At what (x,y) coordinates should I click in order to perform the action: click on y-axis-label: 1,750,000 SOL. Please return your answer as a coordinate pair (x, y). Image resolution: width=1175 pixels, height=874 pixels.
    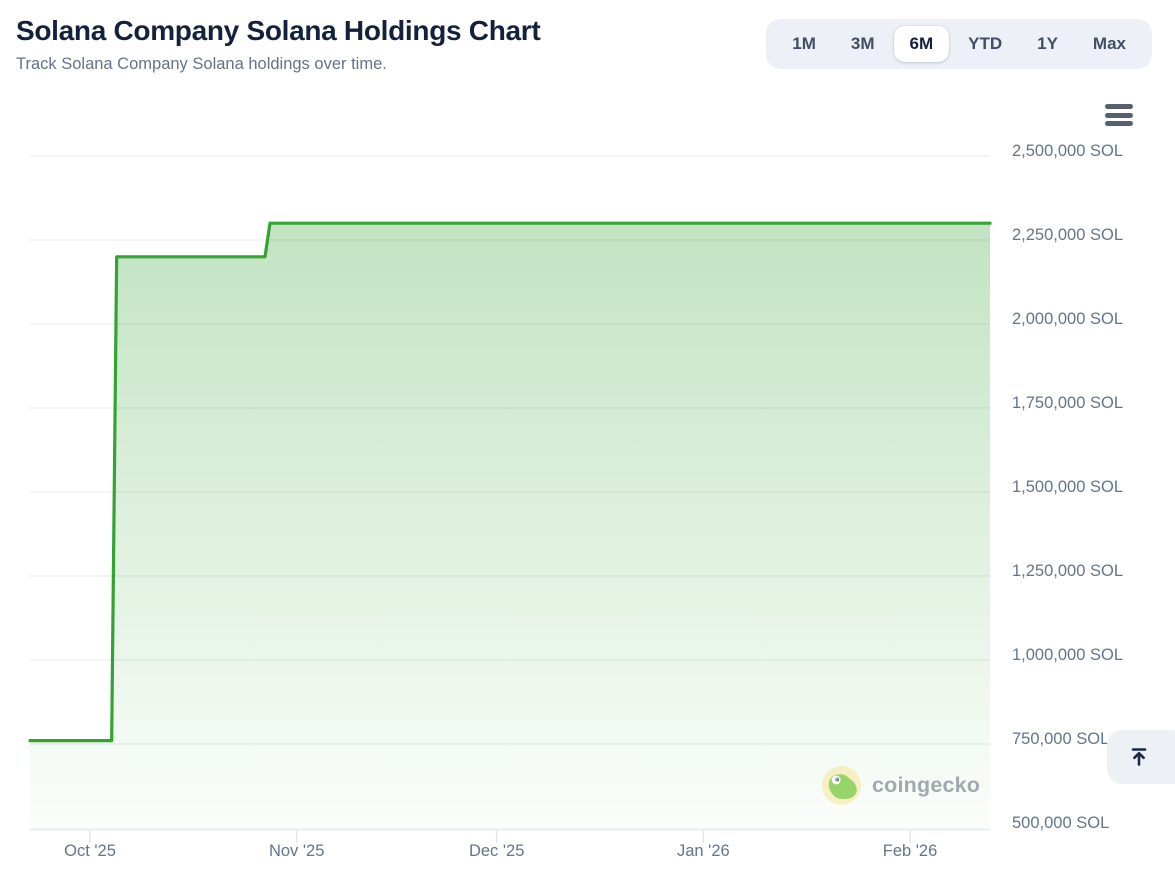
    Looking at the image, I should click on (1068, 403).